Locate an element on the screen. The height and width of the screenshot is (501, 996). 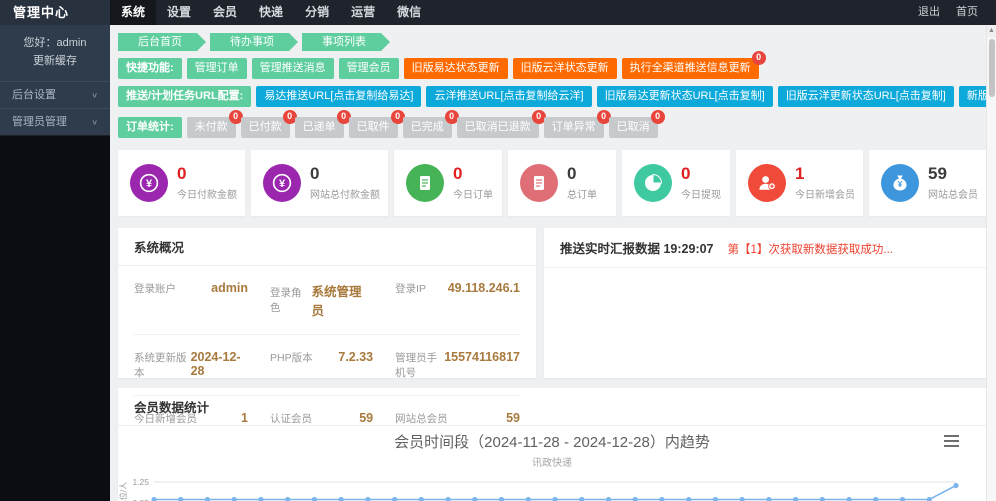
stat-card-body: 0 今日订单 is located at coordinates (473, 183).